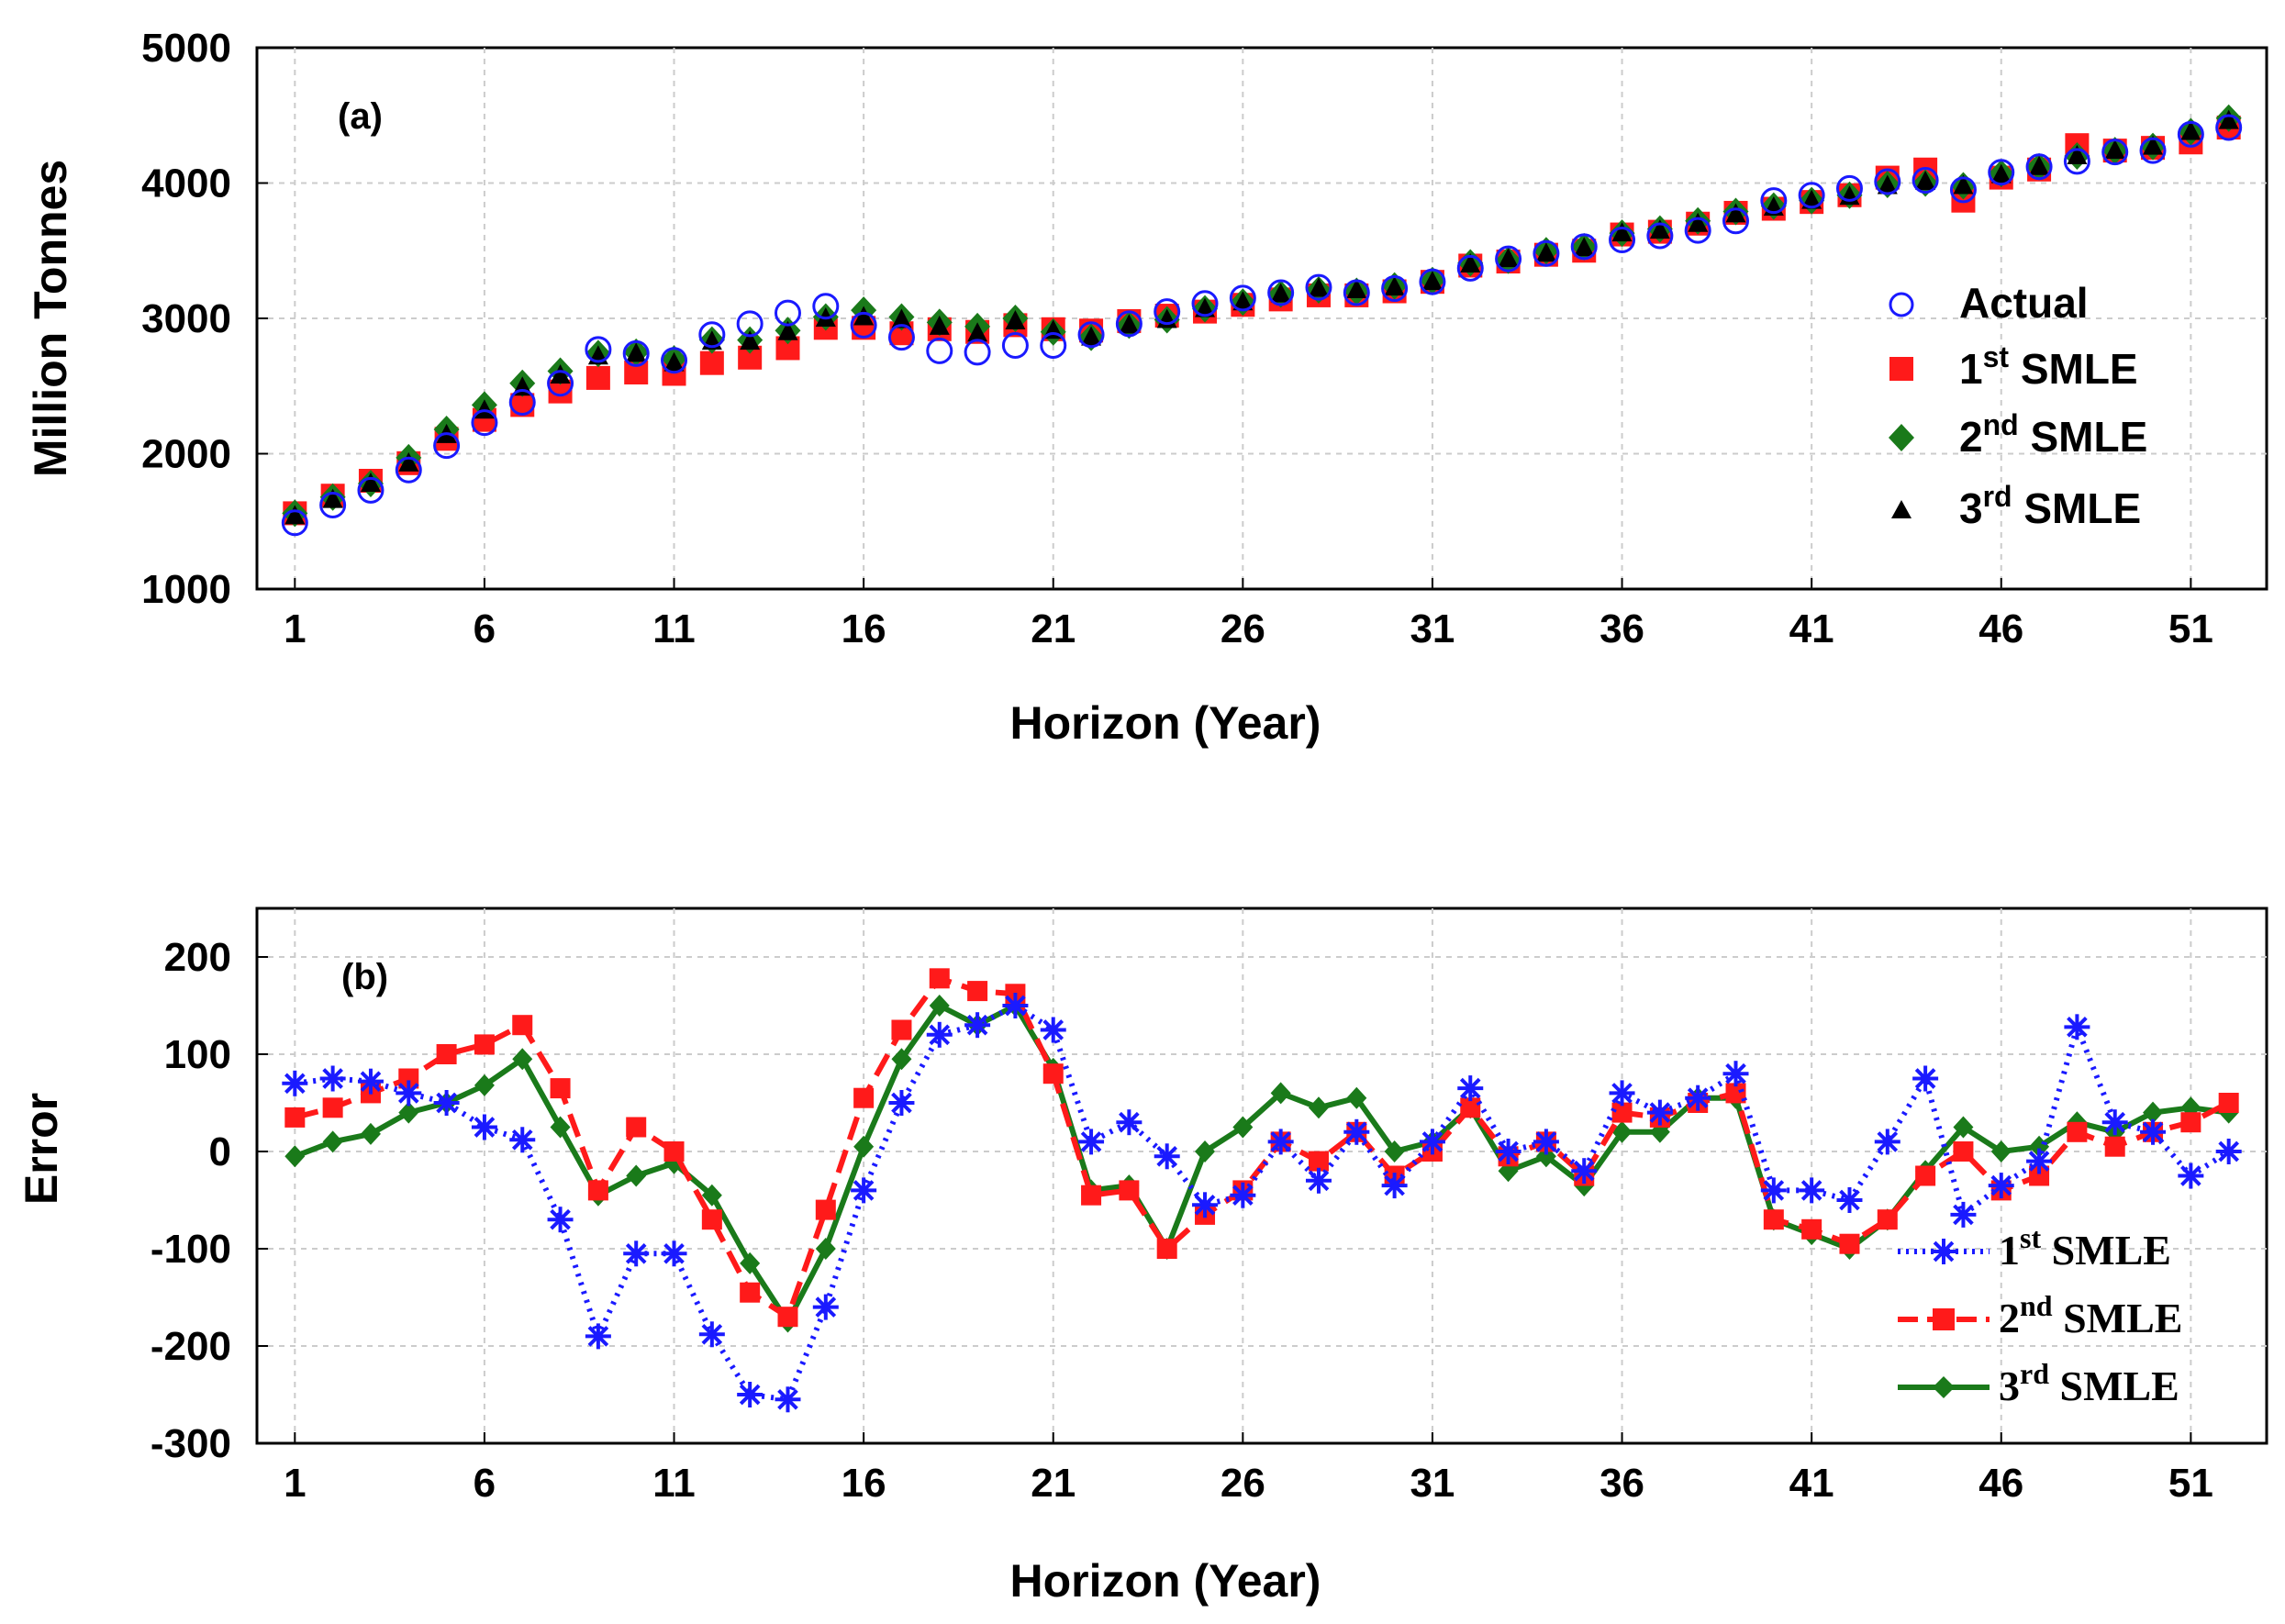 The height and width of the screenshot is (1624, 2285). I want to click on y-axis-label-a: Million Tonnes, so click(50, 318).